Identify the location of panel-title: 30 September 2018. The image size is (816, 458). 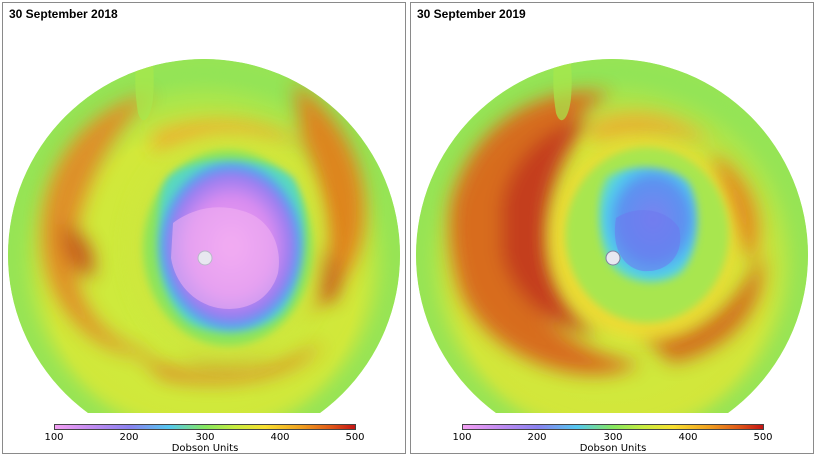
(63, 14).